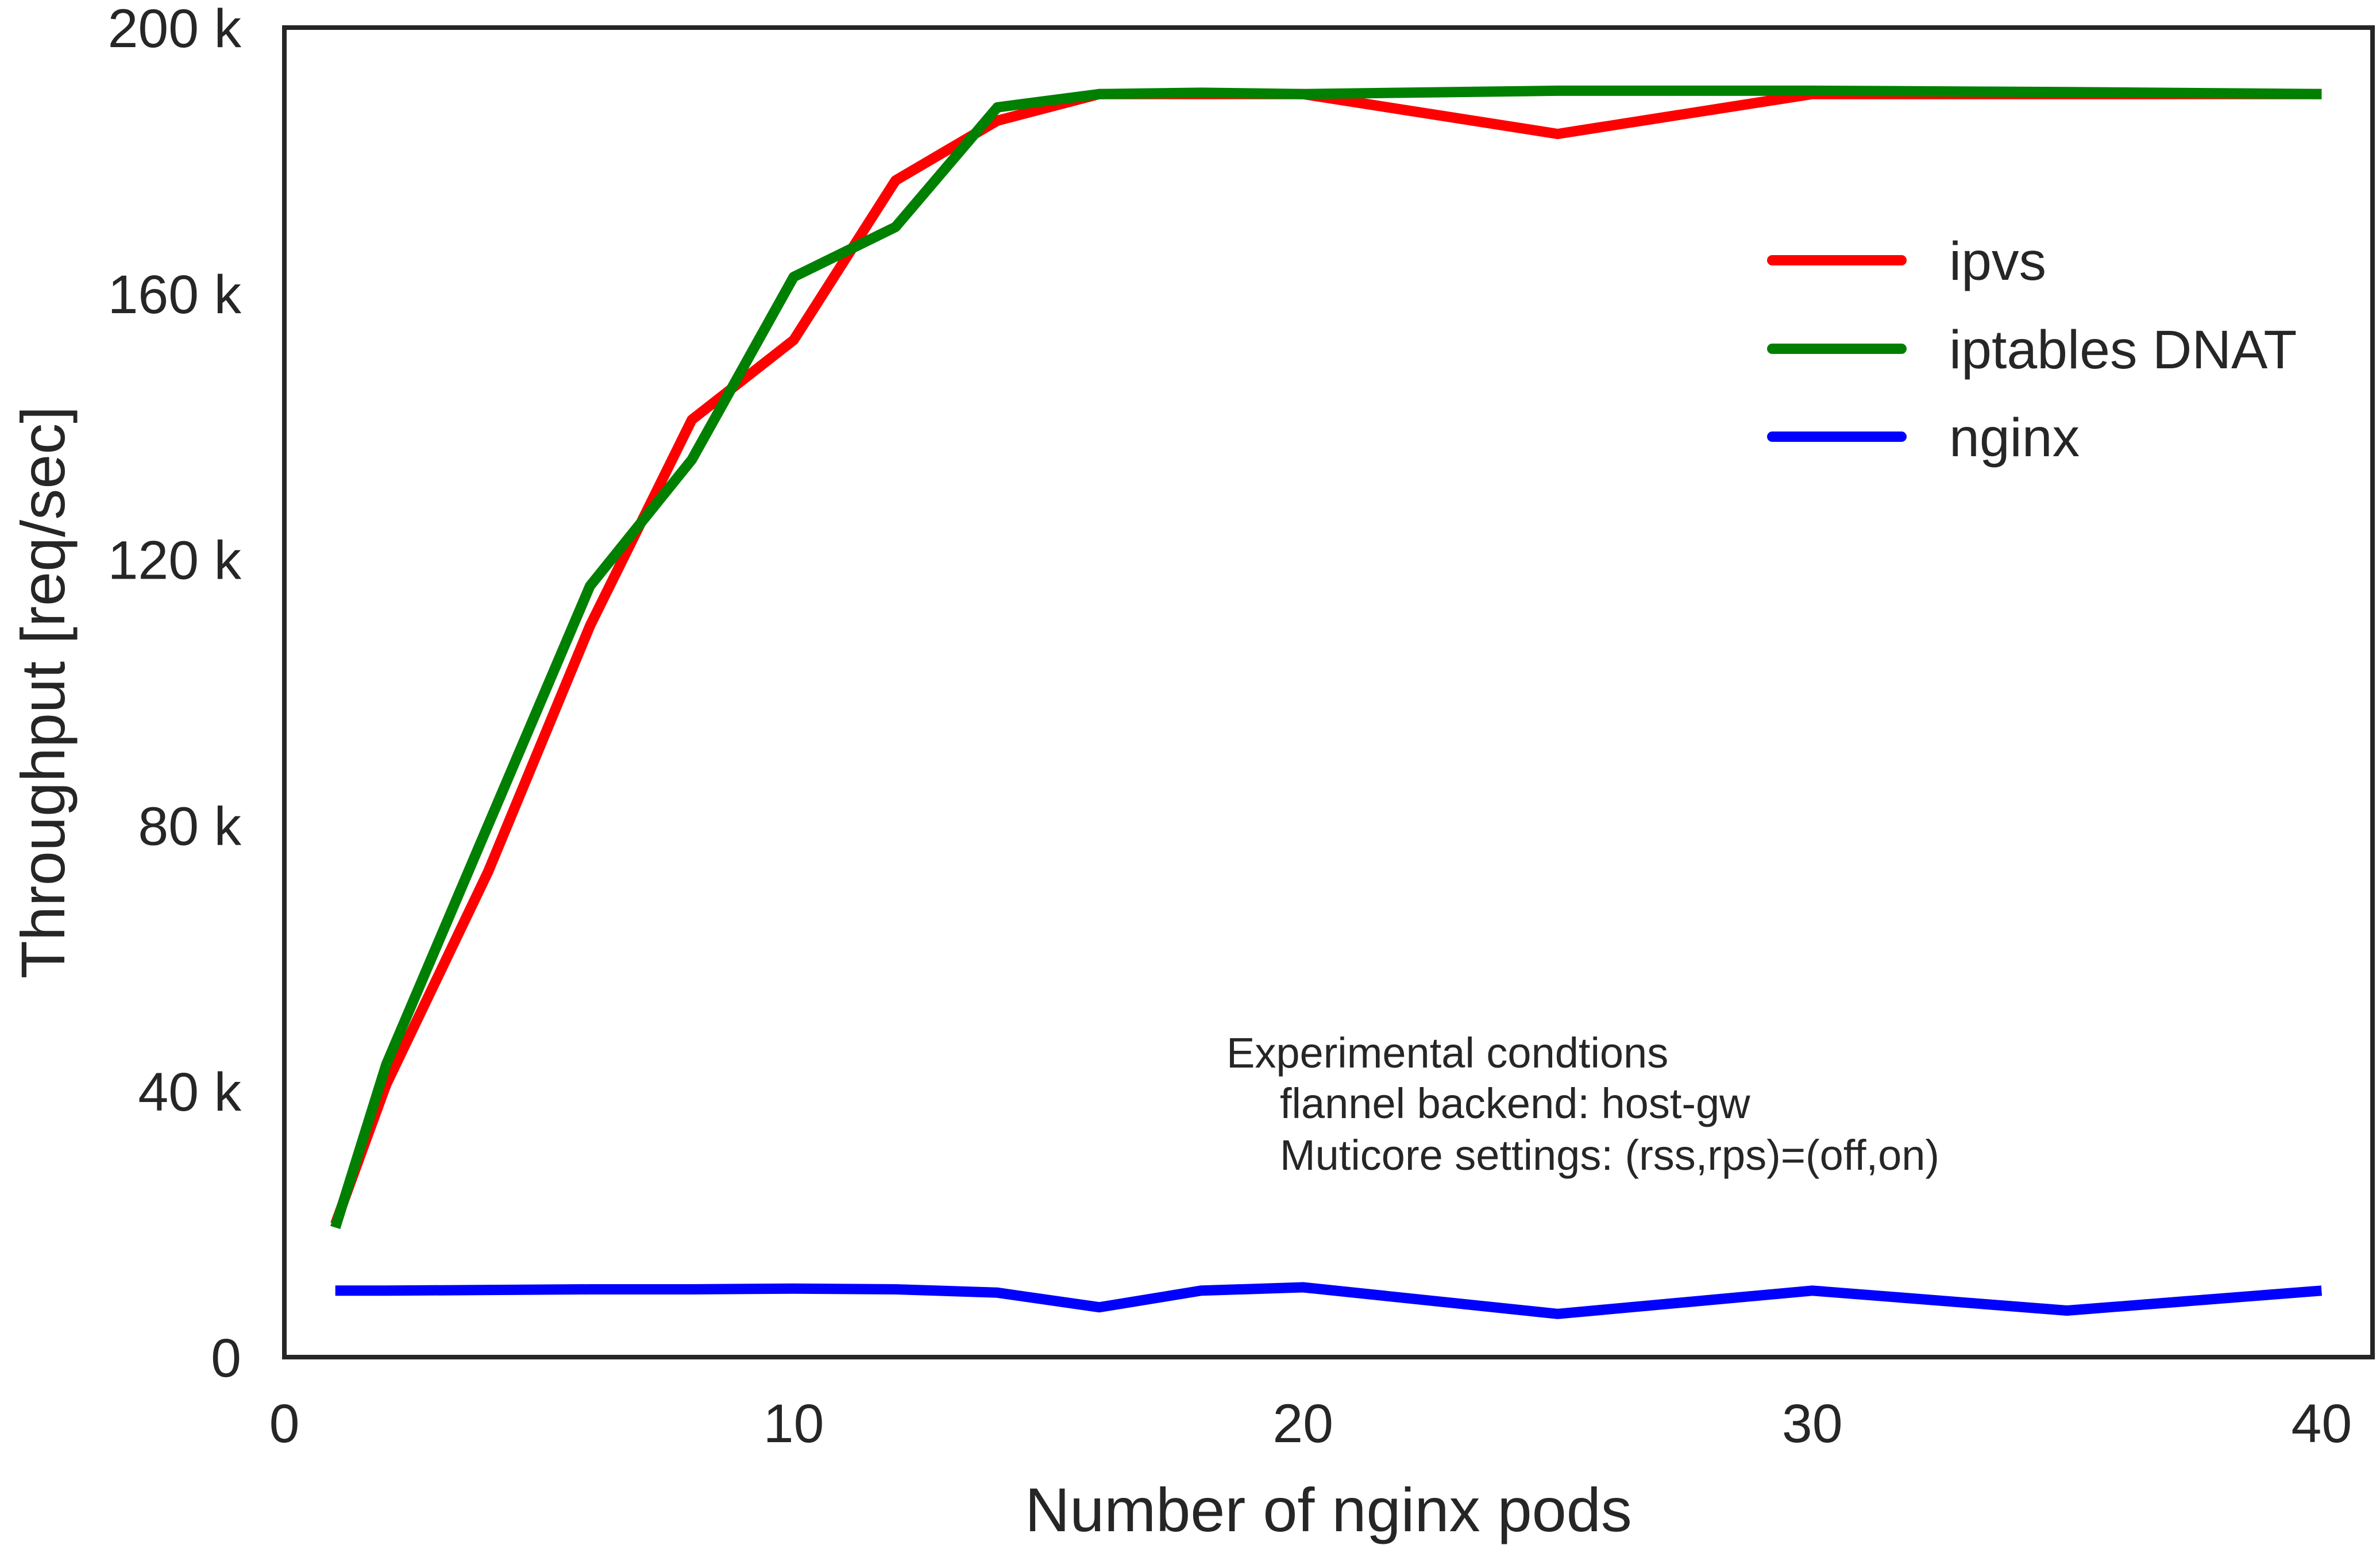 The width and height of the screenshot is (2380, 1545). What do you see at coordinates (793, 1424) in the screenshot?
I see `x-tick-label: 10` at bounding box center [793, 1424].